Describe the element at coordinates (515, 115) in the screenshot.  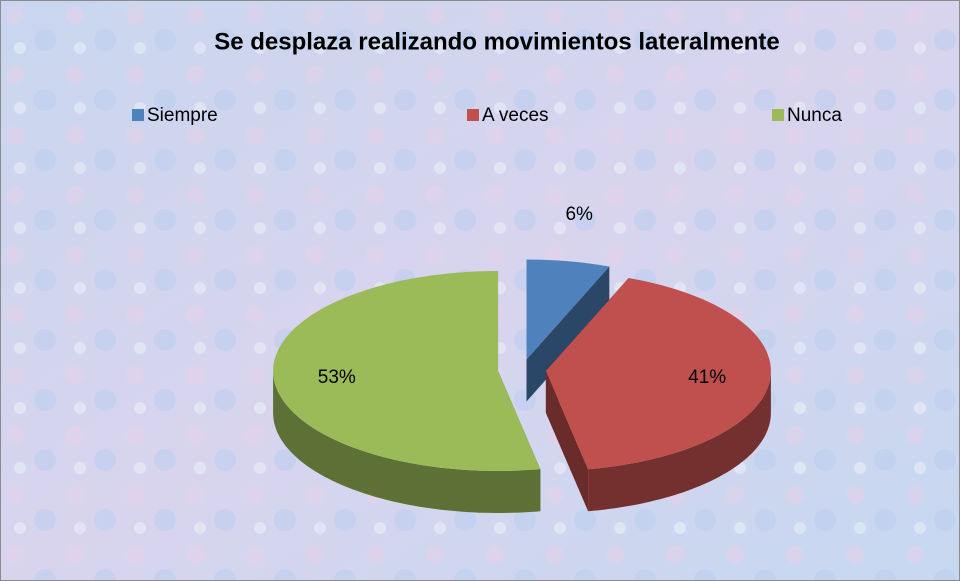
I see `legend-label: A veces` at that location.